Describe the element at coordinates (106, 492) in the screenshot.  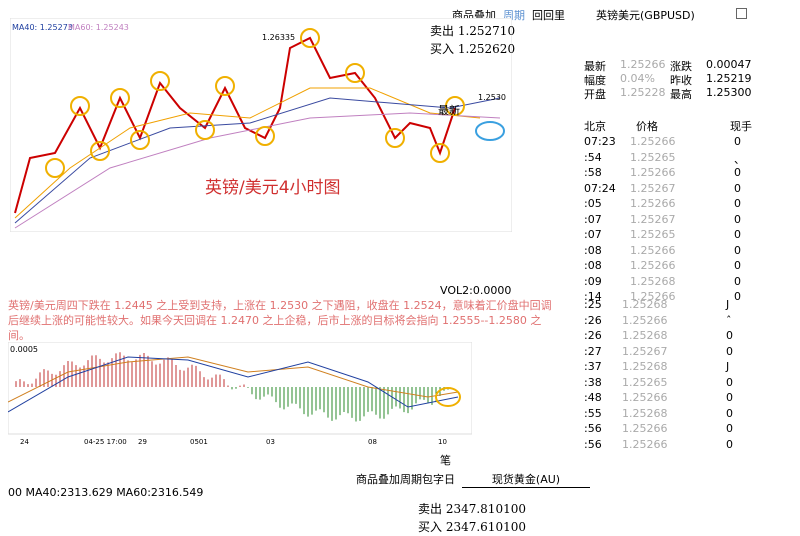
I see `gold-ma: 00 MA40:2313.629 MA60:2316.549` at that location.